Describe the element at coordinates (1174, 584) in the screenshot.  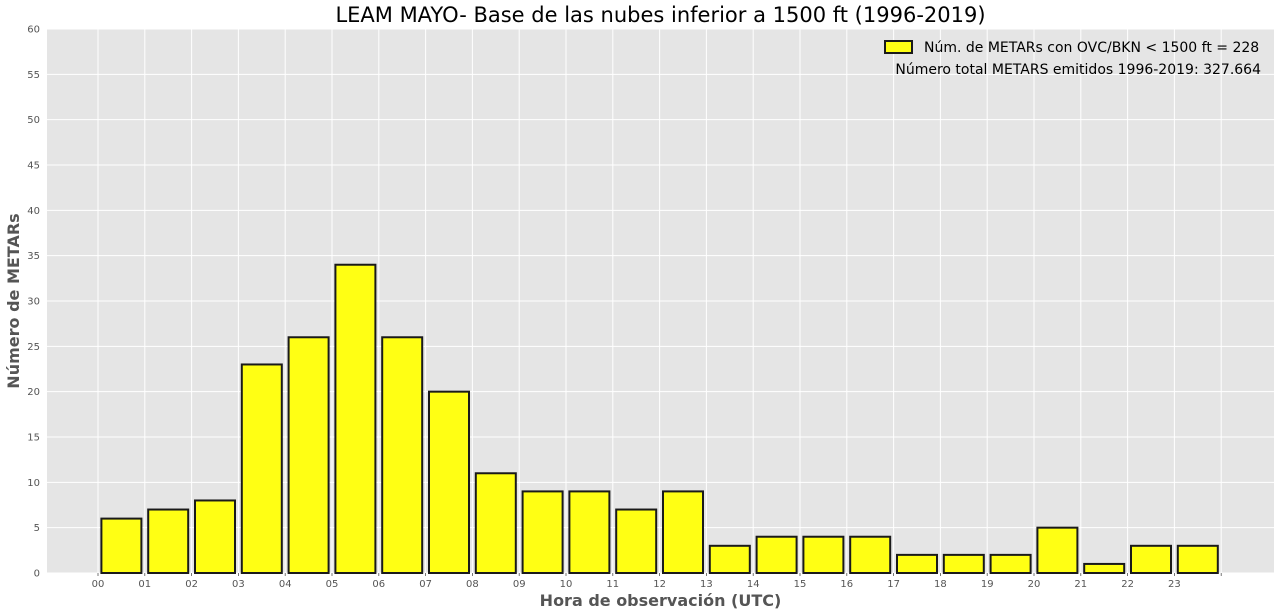
I see `x-tick-label: 23` at that location.